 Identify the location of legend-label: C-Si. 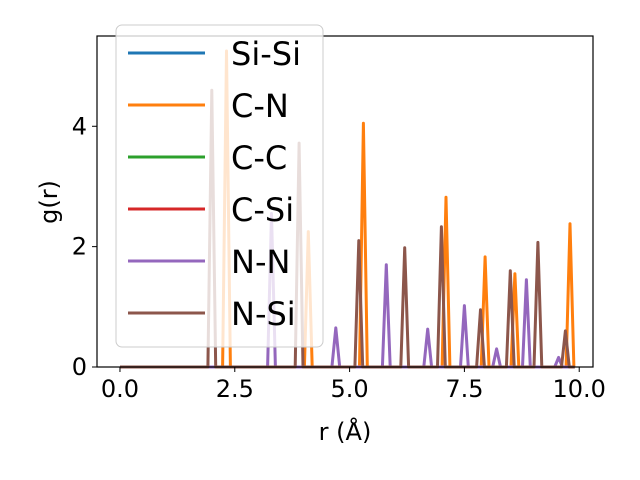
(262, 210).